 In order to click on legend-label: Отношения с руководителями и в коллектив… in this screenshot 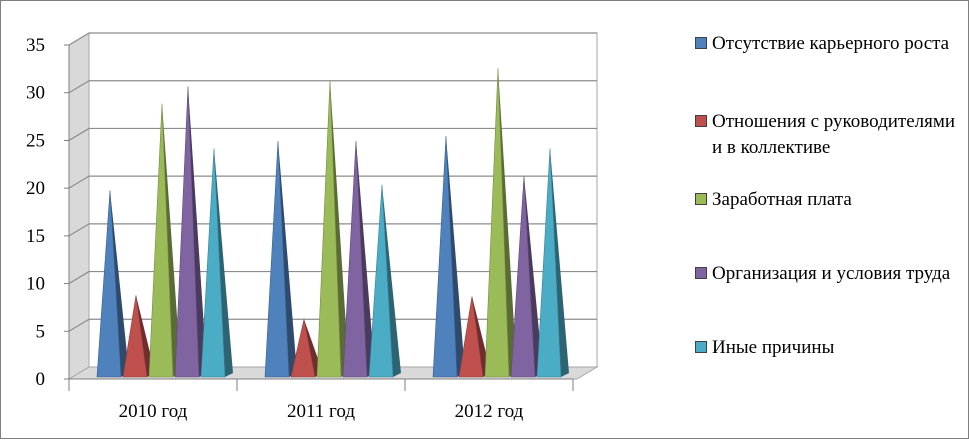, I will do `click(834, 134)`.